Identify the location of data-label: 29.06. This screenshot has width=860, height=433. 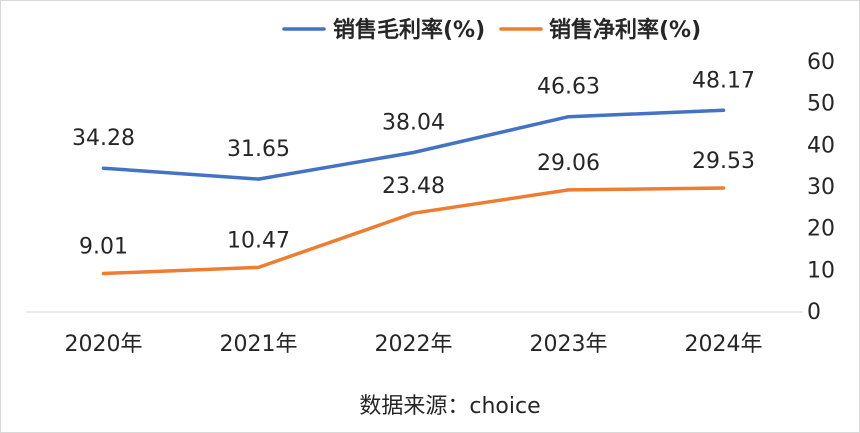
(568, 163).